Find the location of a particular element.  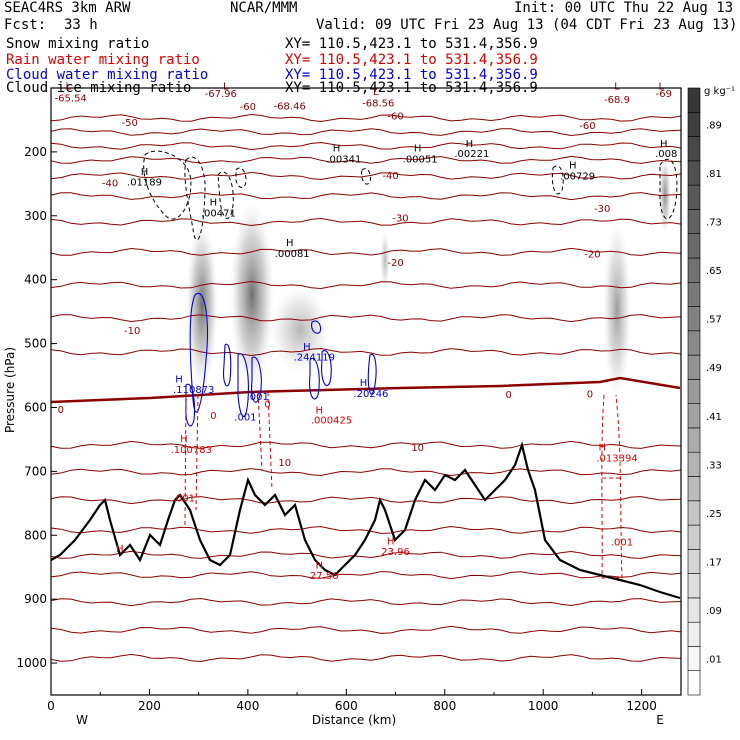

legend-snow-label: Snow mixing ratio is located at coordinates (78, 44).